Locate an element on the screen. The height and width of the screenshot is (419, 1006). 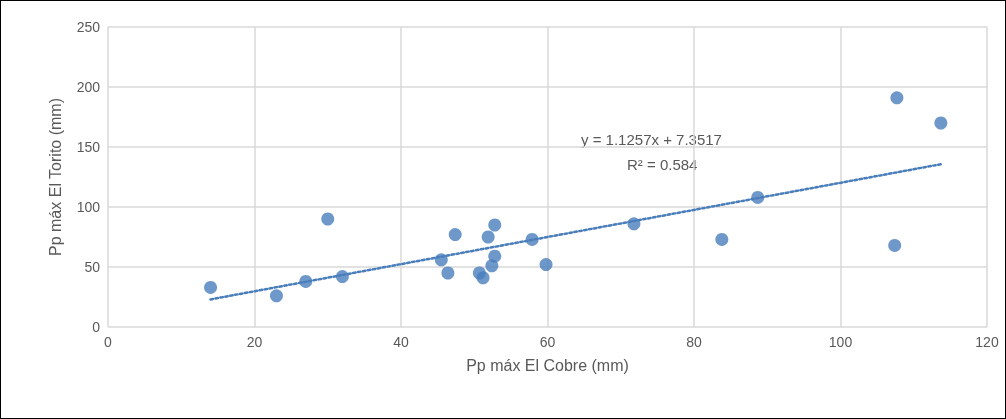
y-tick-label: 50 is located at coordinates (92, 267).